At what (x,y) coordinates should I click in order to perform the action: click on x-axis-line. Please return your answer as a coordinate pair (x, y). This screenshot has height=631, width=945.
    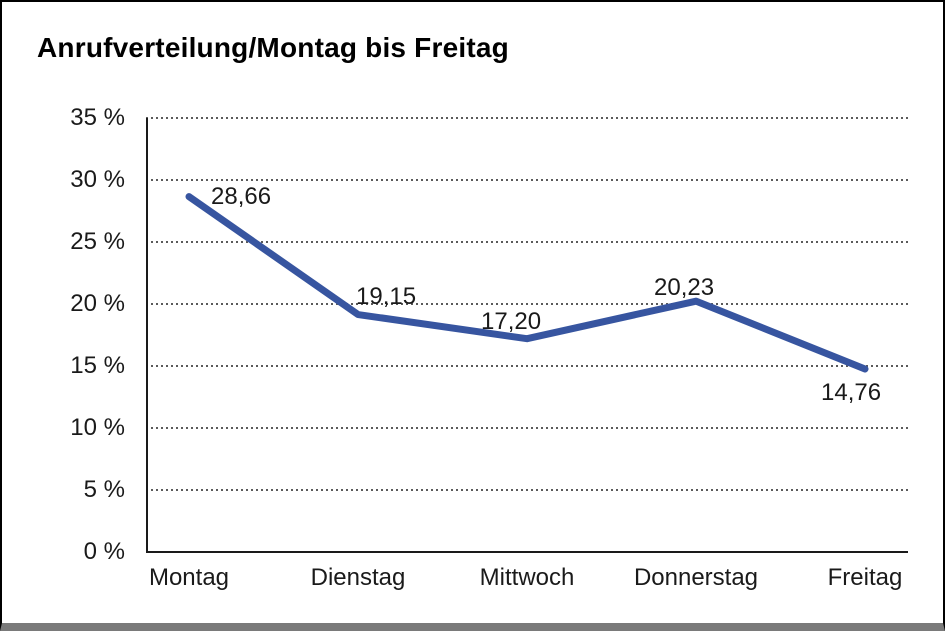
    Looking at the image, I should click on (527, 552).